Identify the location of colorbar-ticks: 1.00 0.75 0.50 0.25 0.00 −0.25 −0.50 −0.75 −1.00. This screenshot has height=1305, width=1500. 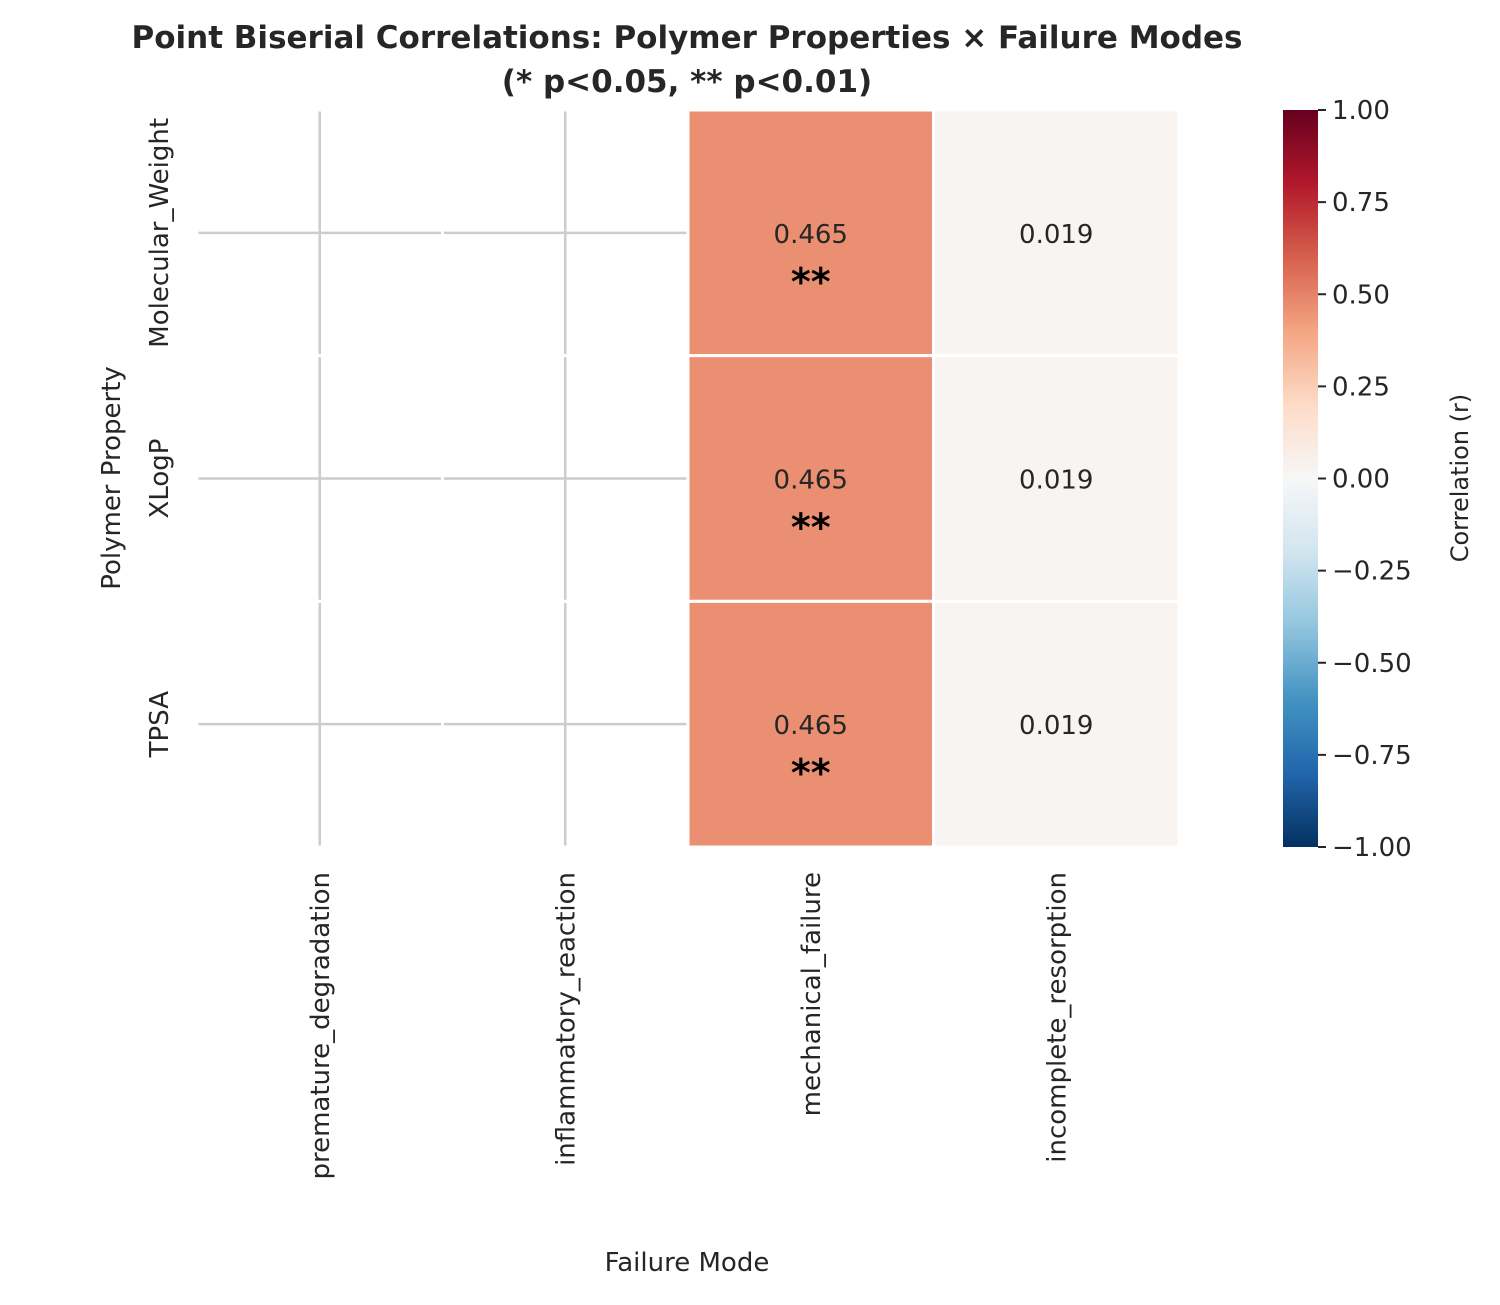
(1365, 479).